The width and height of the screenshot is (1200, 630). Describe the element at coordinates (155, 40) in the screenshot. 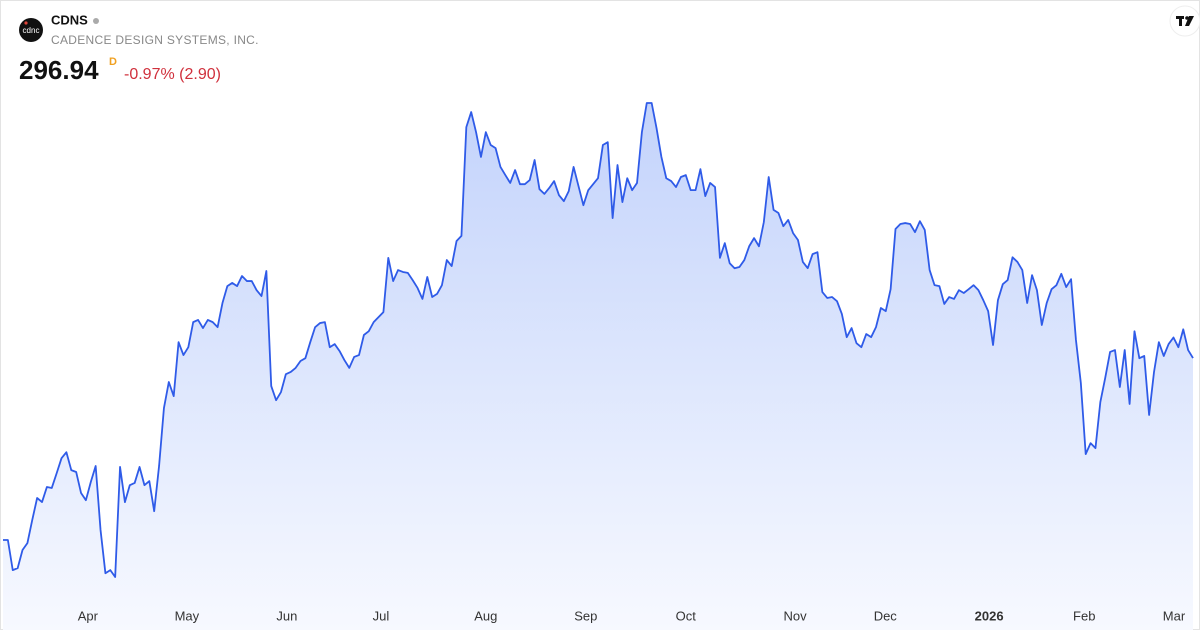

I see `company-name: CADENCE DESIGN SYSTEMS, INC.` at that location.